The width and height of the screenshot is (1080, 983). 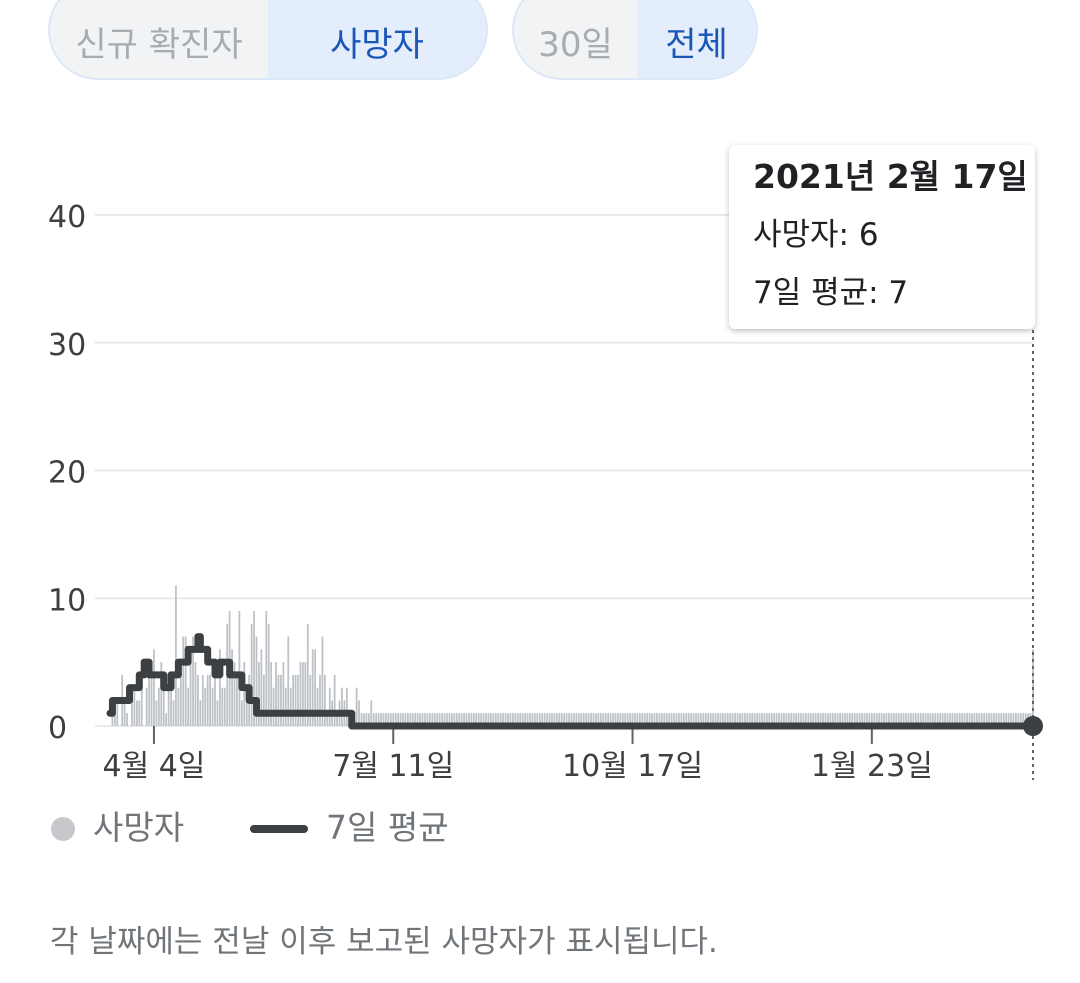 I want to click on tab-deaths: 사망자, so click(x=377, y=39).